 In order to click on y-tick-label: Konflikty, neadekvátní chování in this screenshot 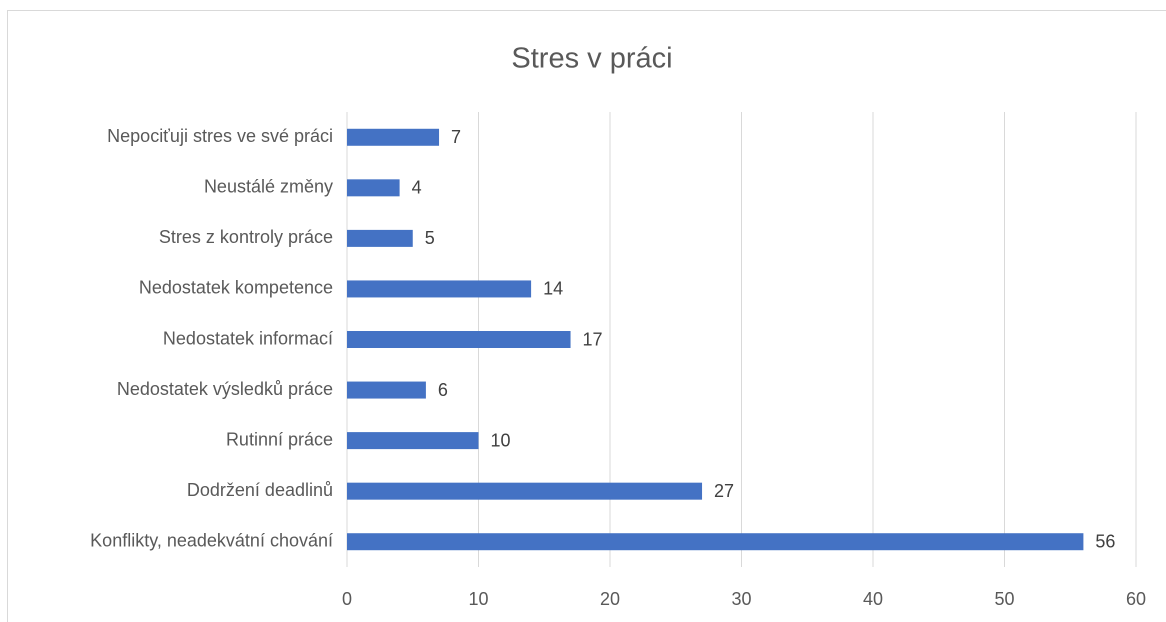, I will do `click(211, 540)`.